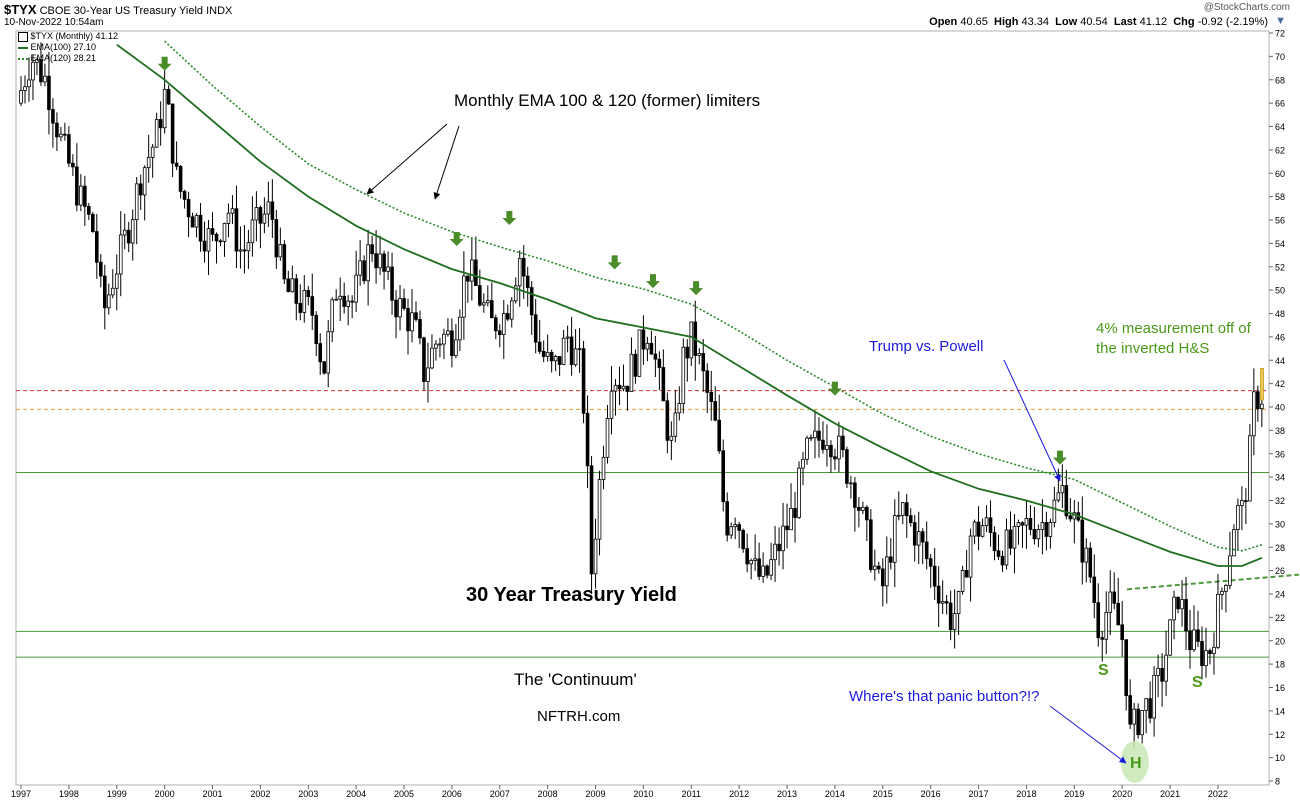 This screenshot has width=1300, height=800. I want to click on watermark: @StockCharts.com, so click(1246, 7).